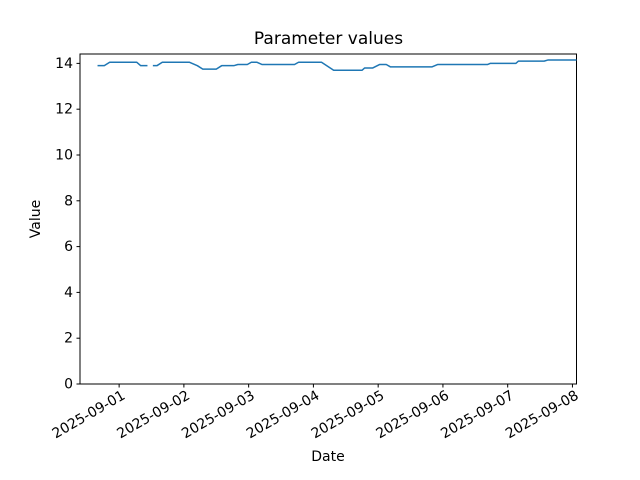  Describe the element at coordinates (64, 155) in the screenshot. I see `y-tick-label: 10` at that location.